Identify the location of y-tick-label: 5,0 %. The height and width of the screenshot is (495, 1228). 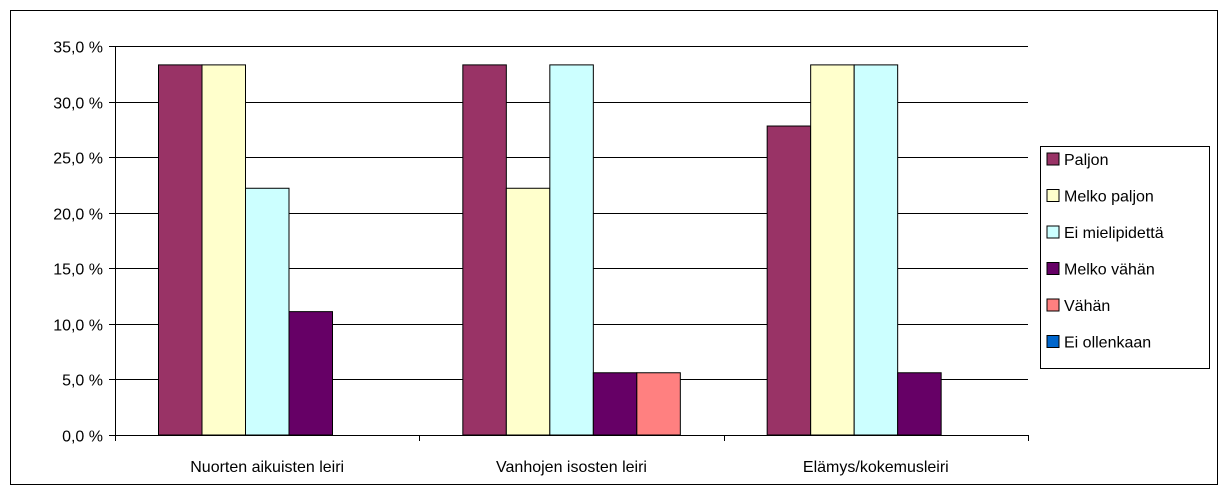
(82, 381).